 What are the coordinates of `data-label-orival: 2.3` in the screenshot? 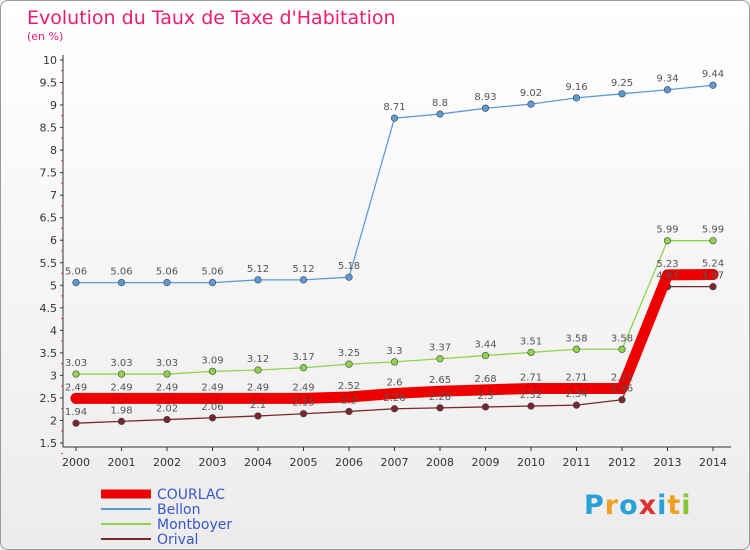 It's located at (486, 396).